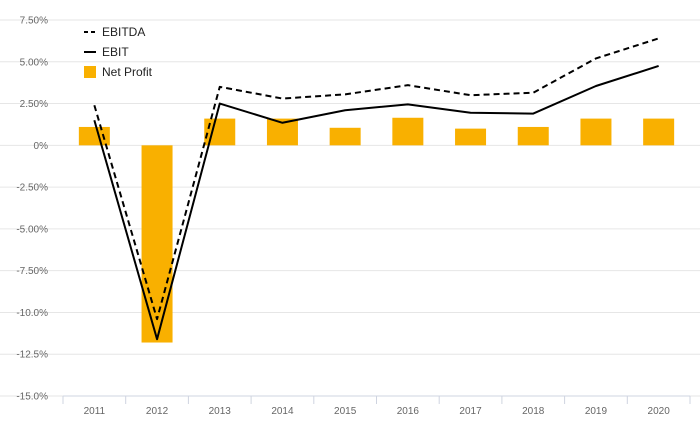 Image resolution: width=700 pixels, height=433 pixels. I want to click on bar-net-profit-2017, so click(471, 137).